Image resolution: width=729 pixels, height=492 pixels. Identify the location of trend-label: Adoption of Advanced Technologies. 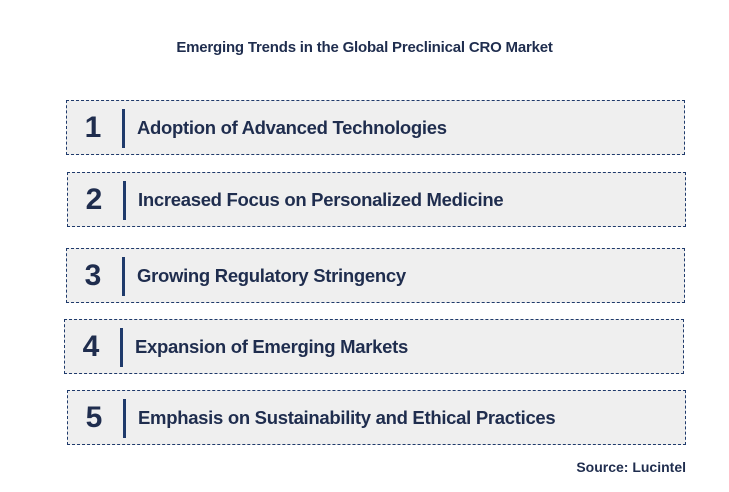
(292, 127).